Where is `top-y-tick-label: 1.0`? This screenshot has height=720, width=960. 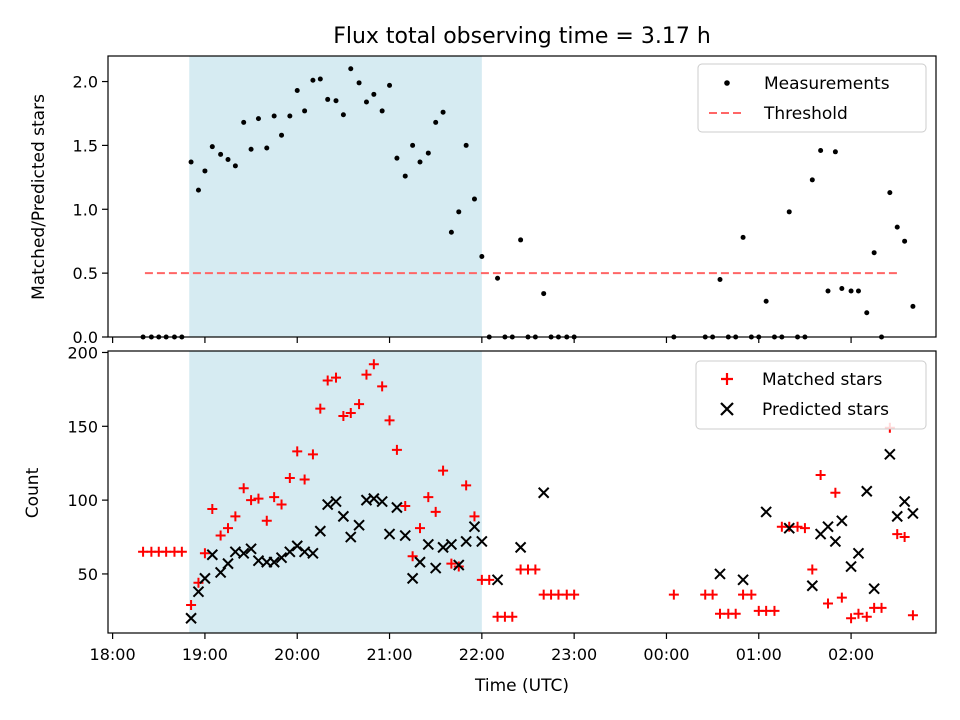 top-y-tick-label: 1.0 is located at coordinates (85, 209).